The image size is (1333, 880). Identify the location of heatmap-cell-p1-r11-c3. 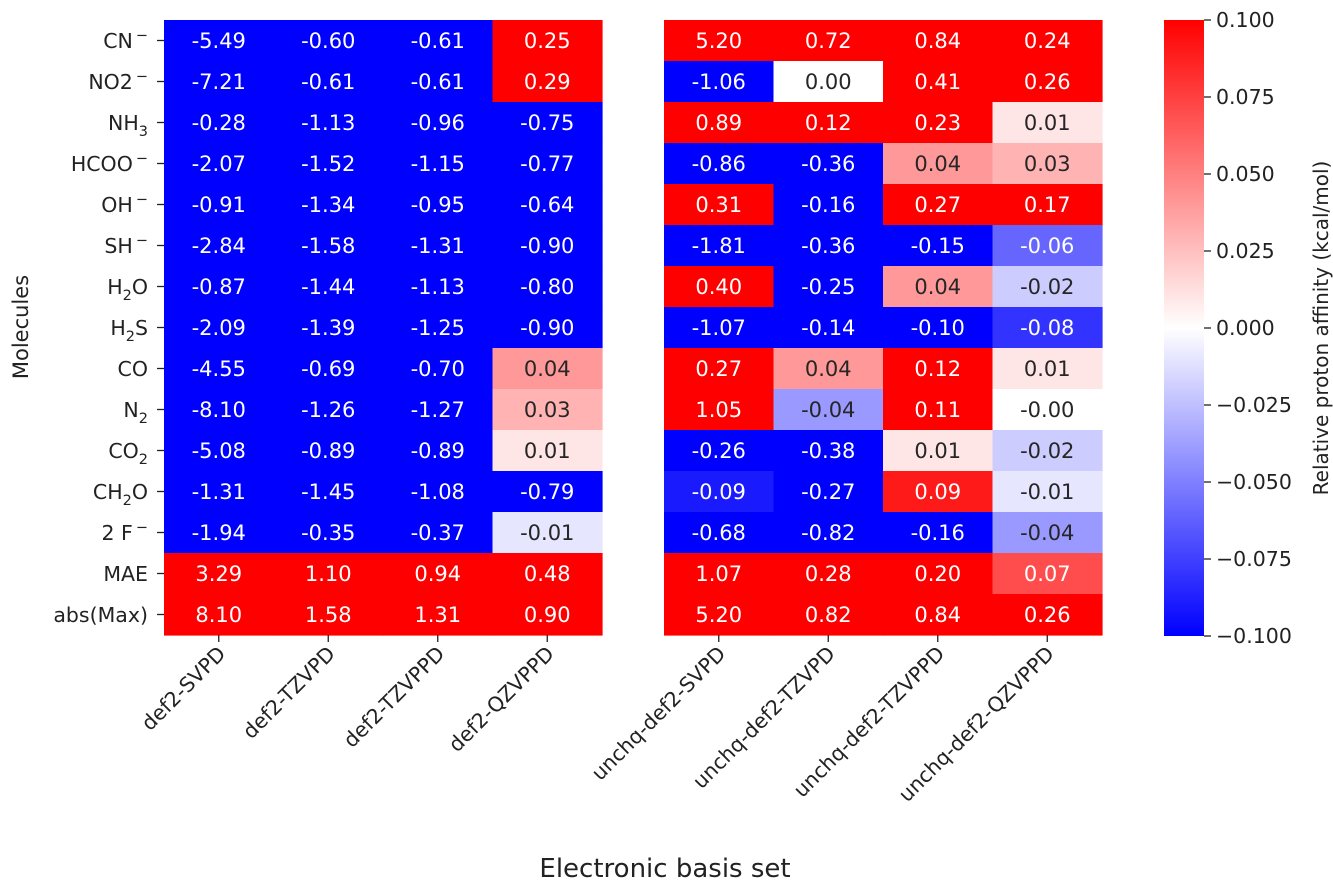
(438, 451).